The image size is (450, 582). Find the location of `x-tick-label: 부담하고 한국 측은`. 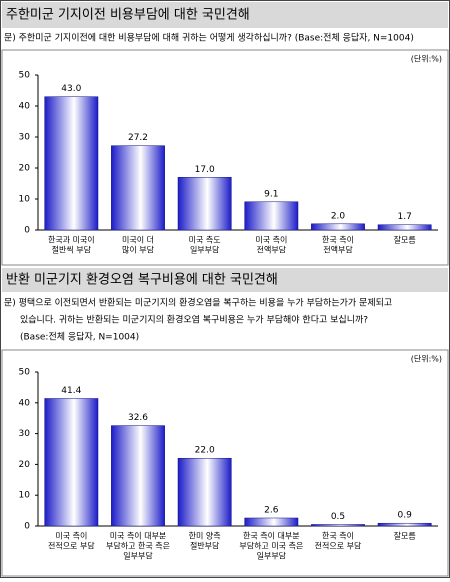

x-tick-label: 부담하고 한국 측은 is located at coordinates (138, 546).